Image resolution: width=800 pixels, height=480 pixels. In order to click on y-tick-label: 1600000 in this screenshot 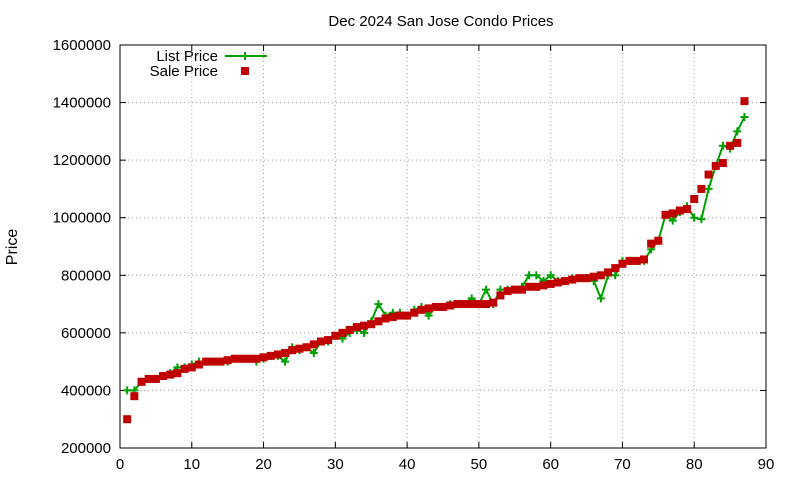, I will do `click(82, 45)`.